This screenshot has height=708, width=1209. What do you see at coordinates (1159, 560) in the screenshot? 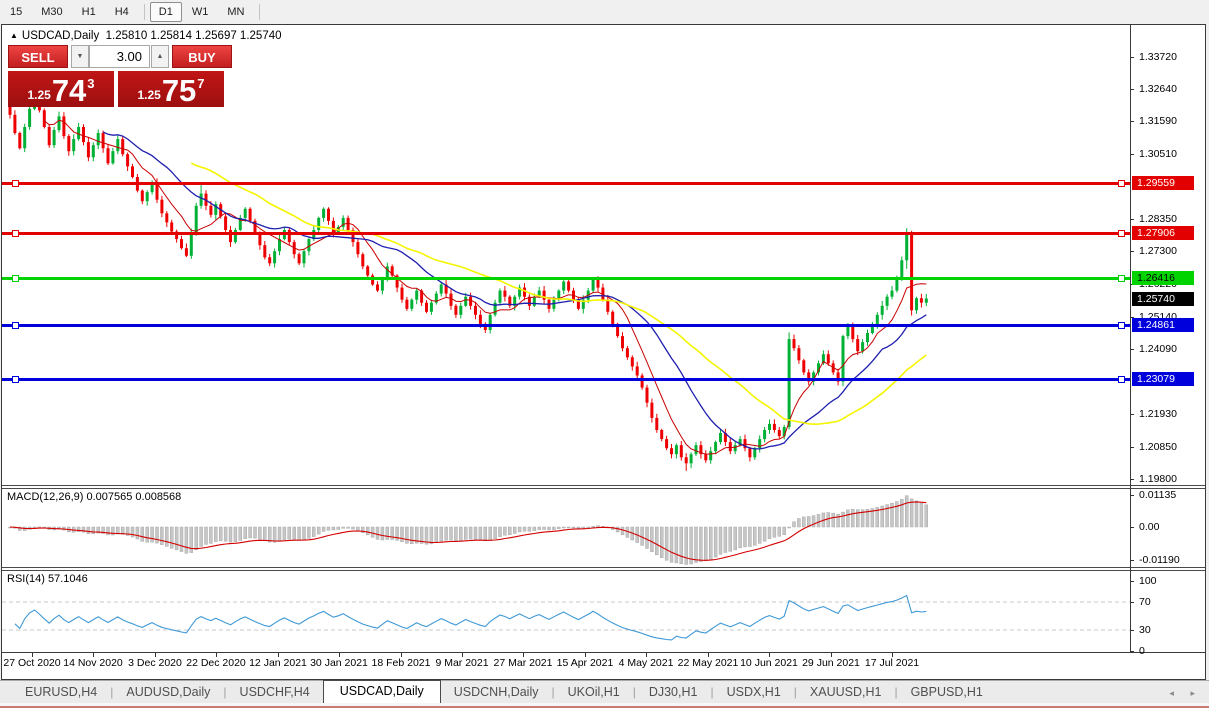
I see `macd-tick-label: -0.01190` at bounding box center [1159, 560].